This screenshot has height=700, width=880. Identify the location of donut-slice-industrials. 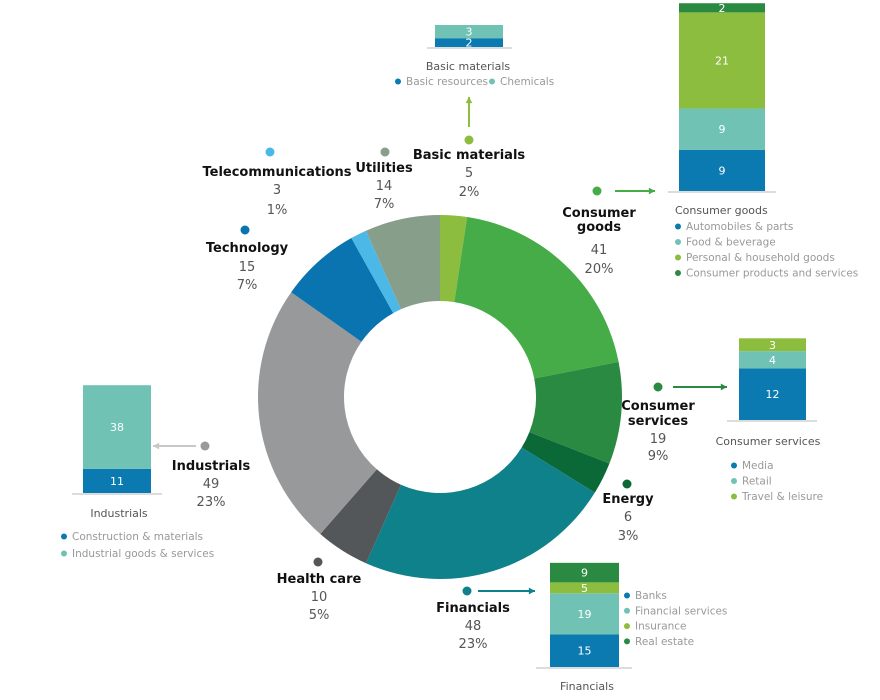
(317, 413).